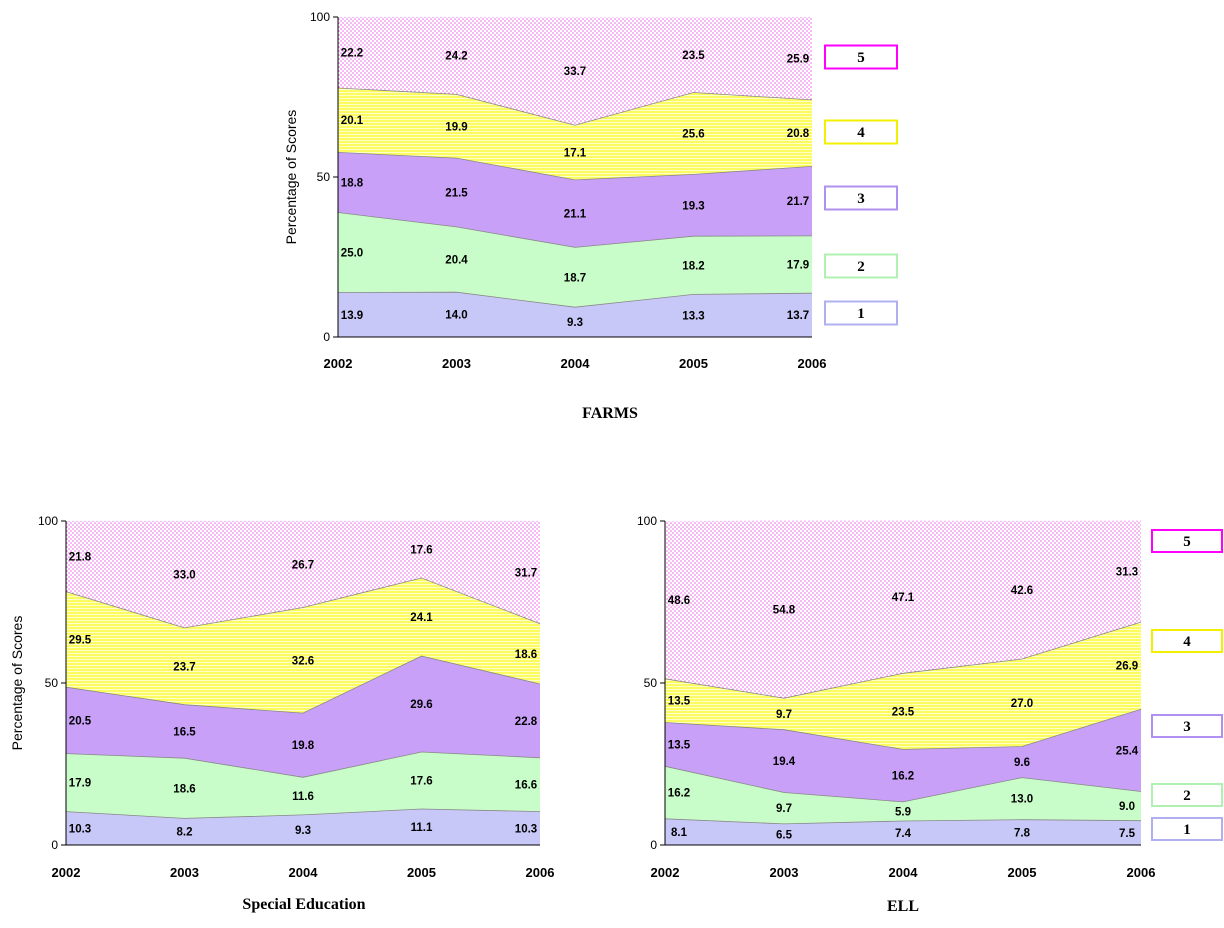 The image size is (1224, 928). What do you see at coordinates (679, 794) in the screenshot?
I see `data-label-level-2: 16.2` at bounding box center [679, 794].